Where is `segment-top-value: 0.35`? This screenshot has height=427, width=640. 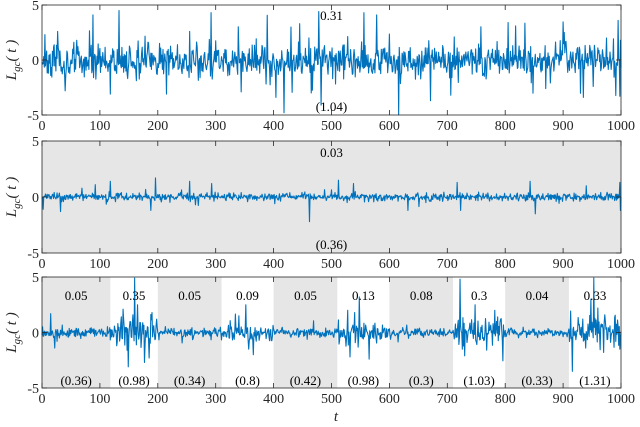 segment-top-value: 0.35 is located at coordinates (134, 295).